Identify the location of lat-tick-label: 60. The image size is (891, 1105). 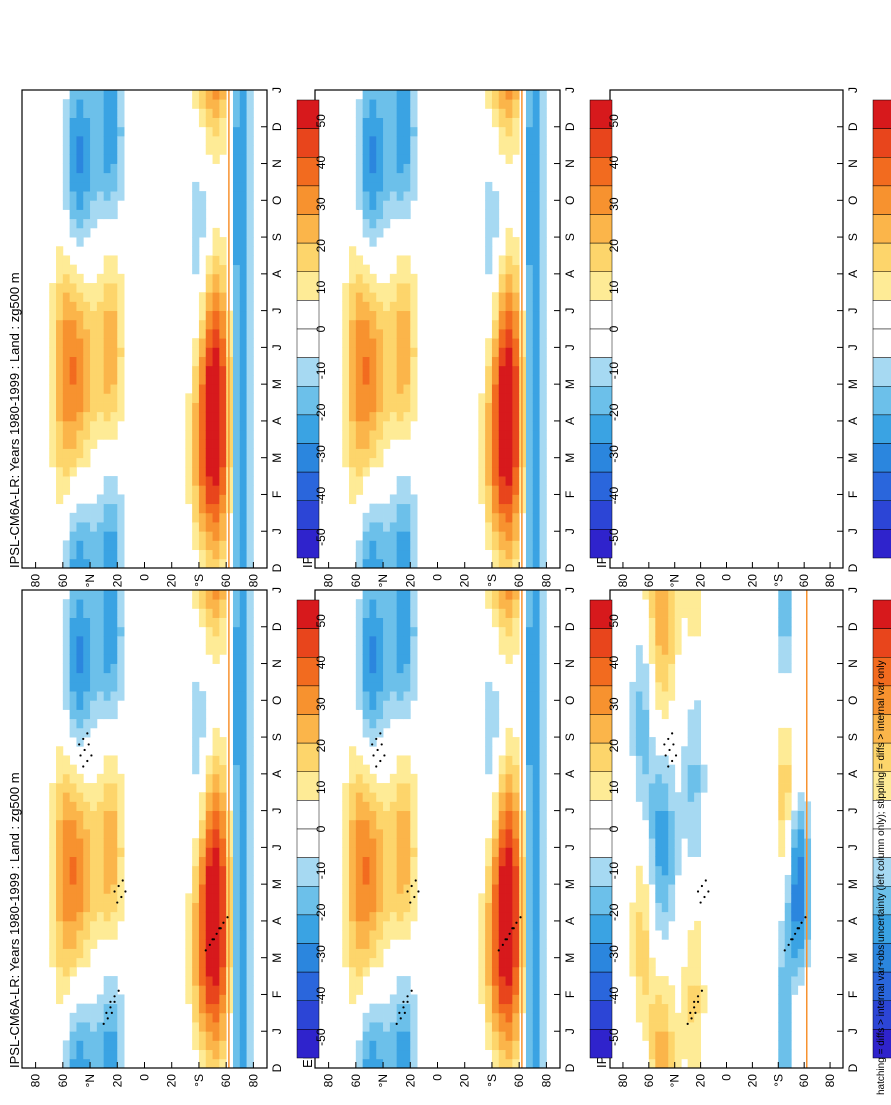
(356, 581).